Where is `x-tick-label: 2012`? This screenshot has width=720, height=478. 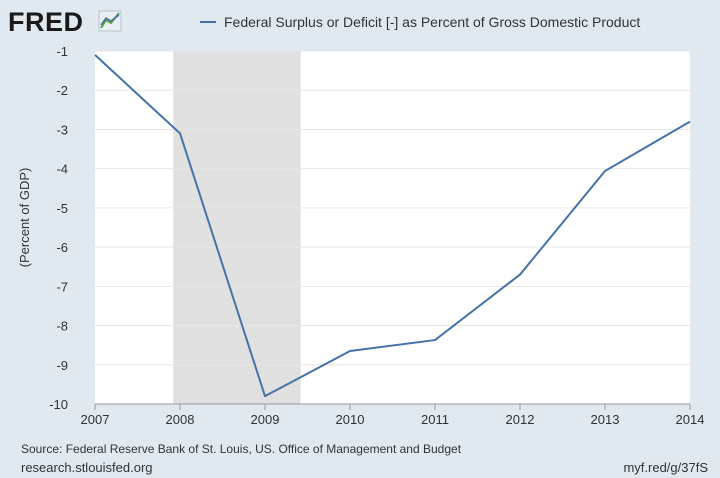
x-tick-label: 2012 is located at coordinates (520, 419).